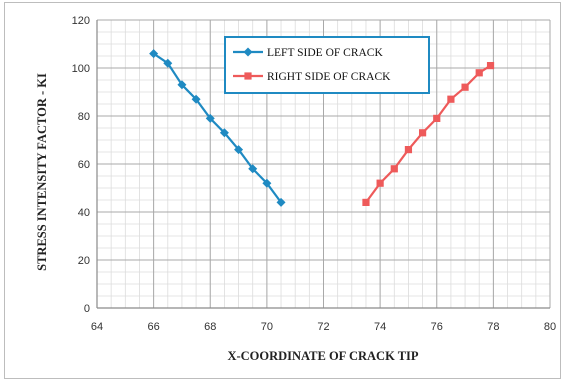 This screenshot has width=567, height=383. Describe the element at coordinates (267, 327) in the screenshot. I see `x-tick-label: 70` at that location.